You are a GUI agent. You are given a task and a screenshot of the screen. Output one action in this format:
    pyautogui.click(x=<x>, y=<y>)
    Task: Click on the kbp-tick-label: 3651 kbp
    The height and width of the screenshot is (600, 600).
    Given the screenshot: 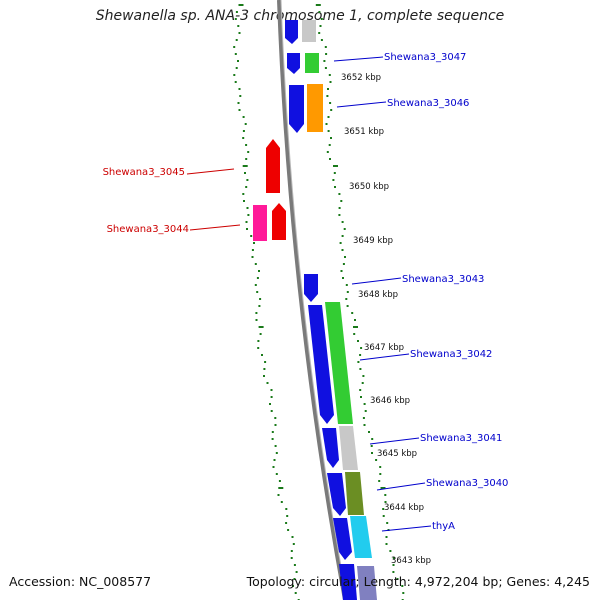 What is the action you would take?
    pyautogui.click(x=364, y=132)
    